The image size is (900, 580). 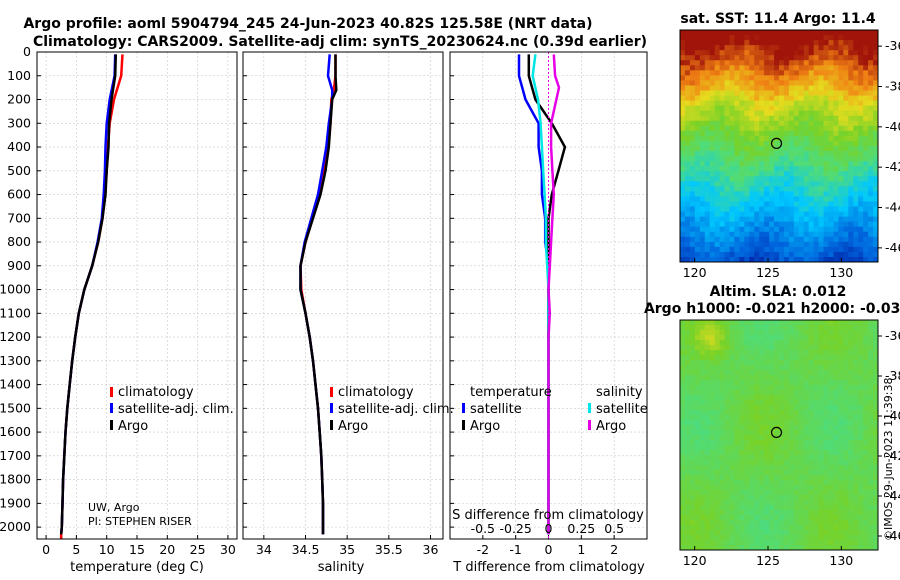 What do you see at coordinates (316, 294) in the screenshot?
I see `series-line-satellite-adj-clim-` at bounding box center [316, 294].